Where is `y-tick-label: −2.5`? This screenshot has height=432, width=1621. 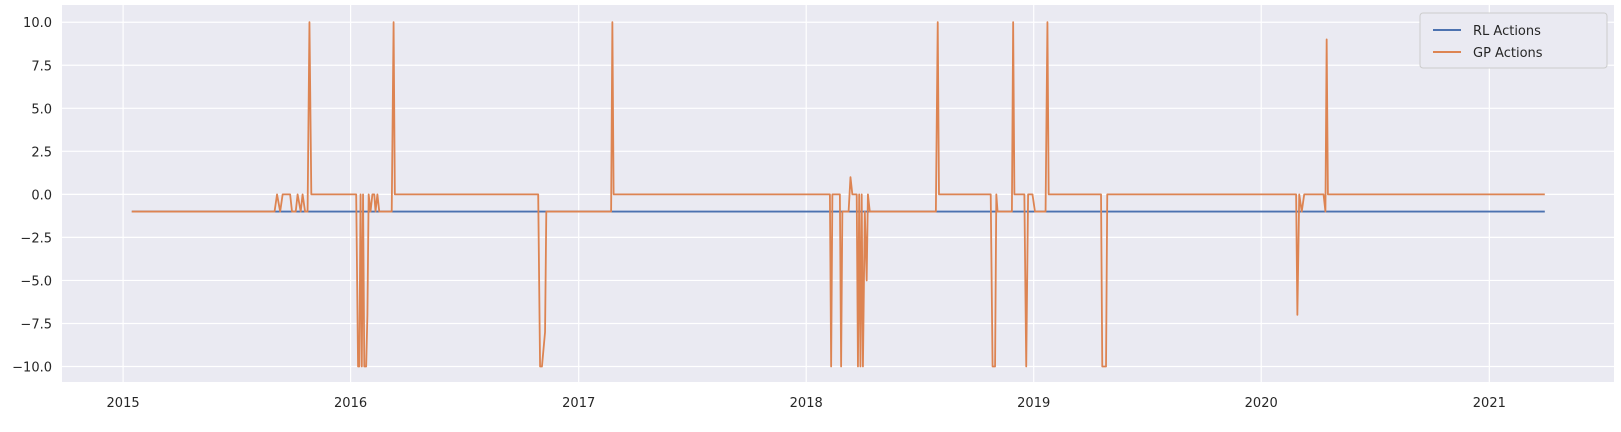 y-tick-label: −2.5 is located at coordinates (36, 238).